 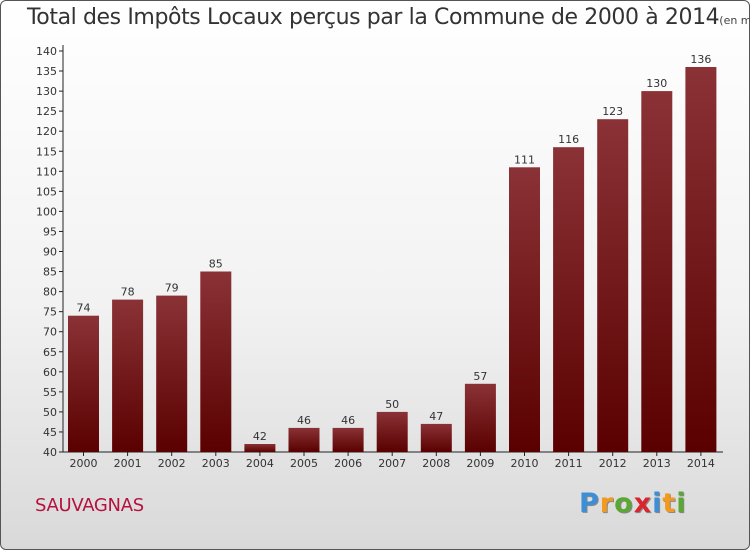 I want to click on y-tick-label: 70, so click(x=50, y=332).